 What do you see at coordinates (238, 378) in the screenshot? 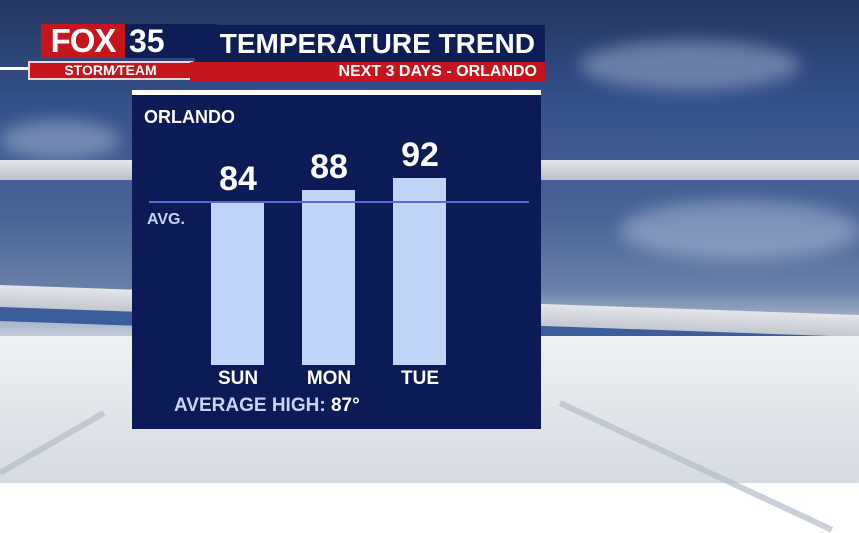
I see `day-label-sun: SUN` at bounding box center [238, 378].